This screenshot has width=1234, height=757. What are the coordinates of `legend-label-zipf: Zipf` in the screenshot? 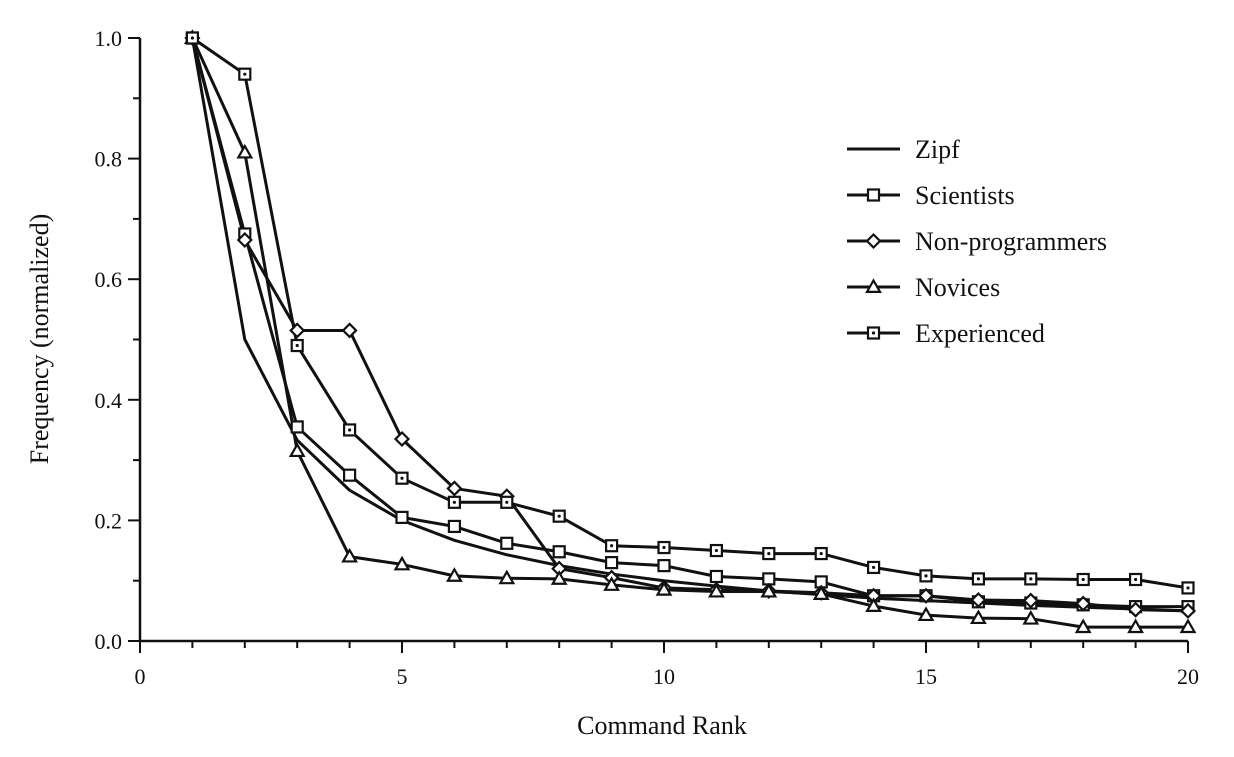 It's located at (937, 149).